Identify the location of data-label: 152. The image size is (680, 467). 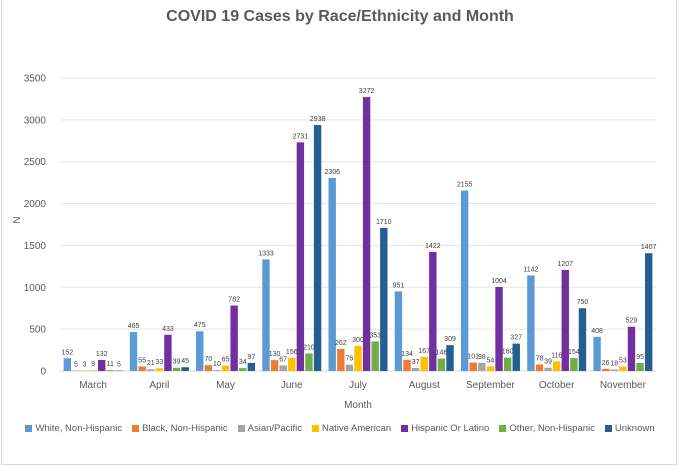
(67, 352).